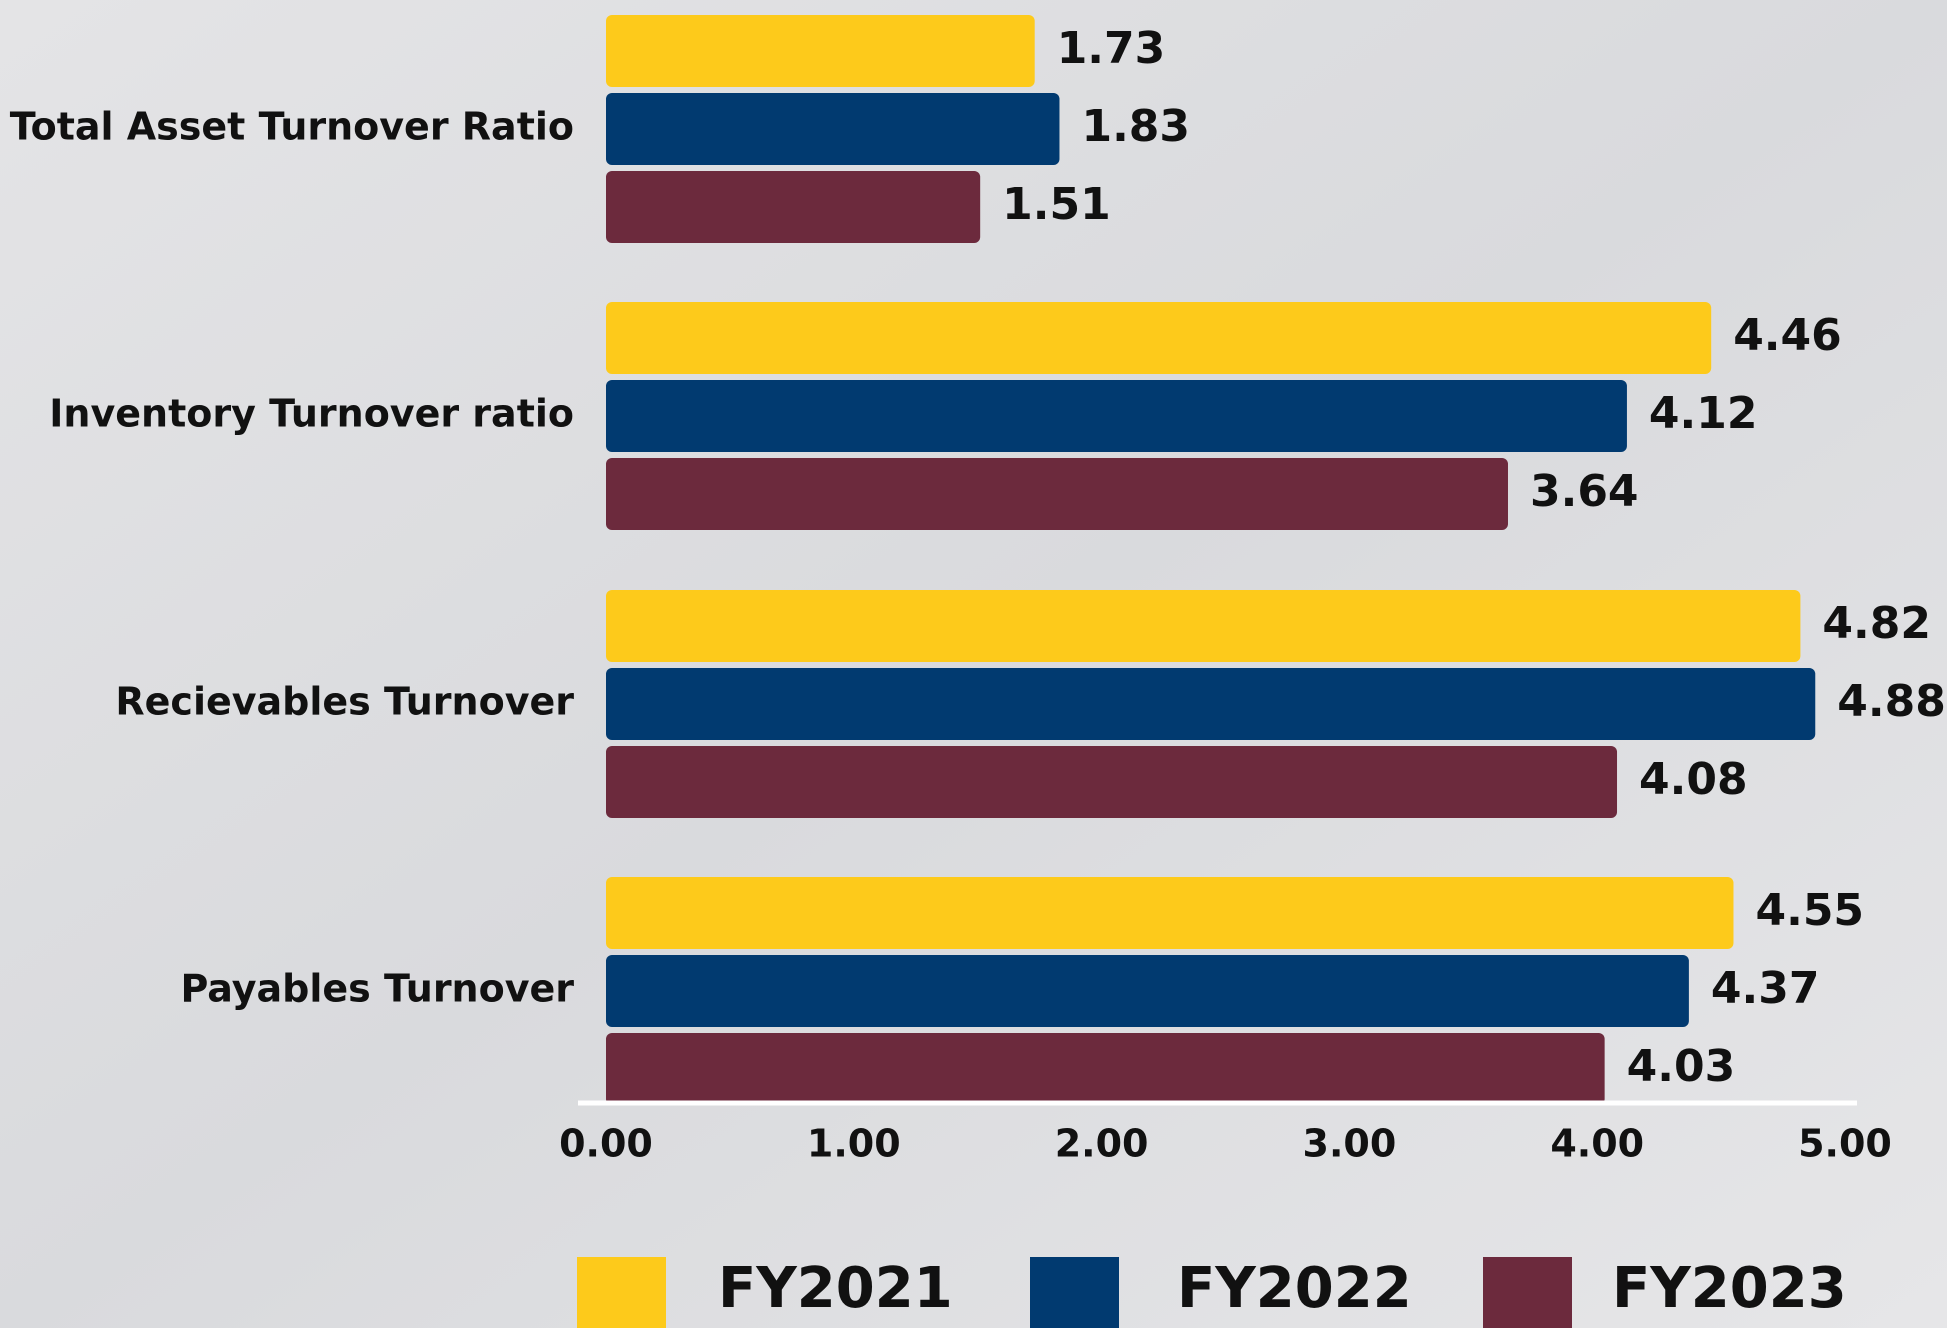  What do you see at coordinates (1294, 1288) in the screenshot?
I see `legend-label: FY2022` at bounding box center [1294, 1288].